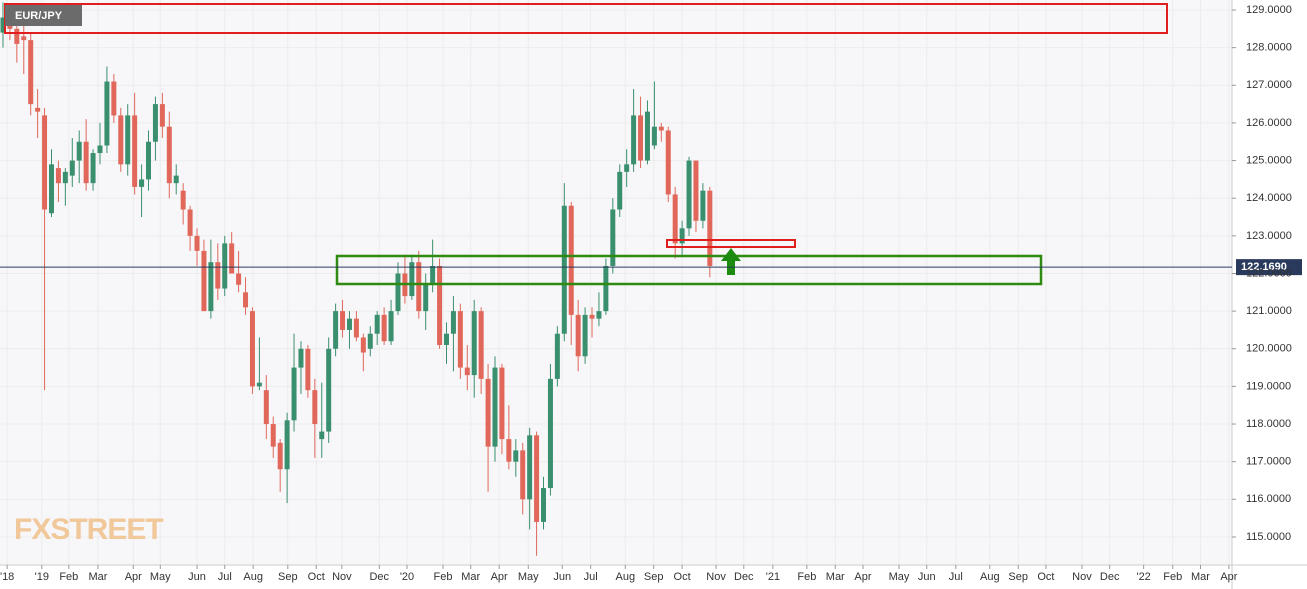  Describe the element at coordinates (1269, 10) in the screenshot. I see `y-tick-label: 129.0000` at that location.